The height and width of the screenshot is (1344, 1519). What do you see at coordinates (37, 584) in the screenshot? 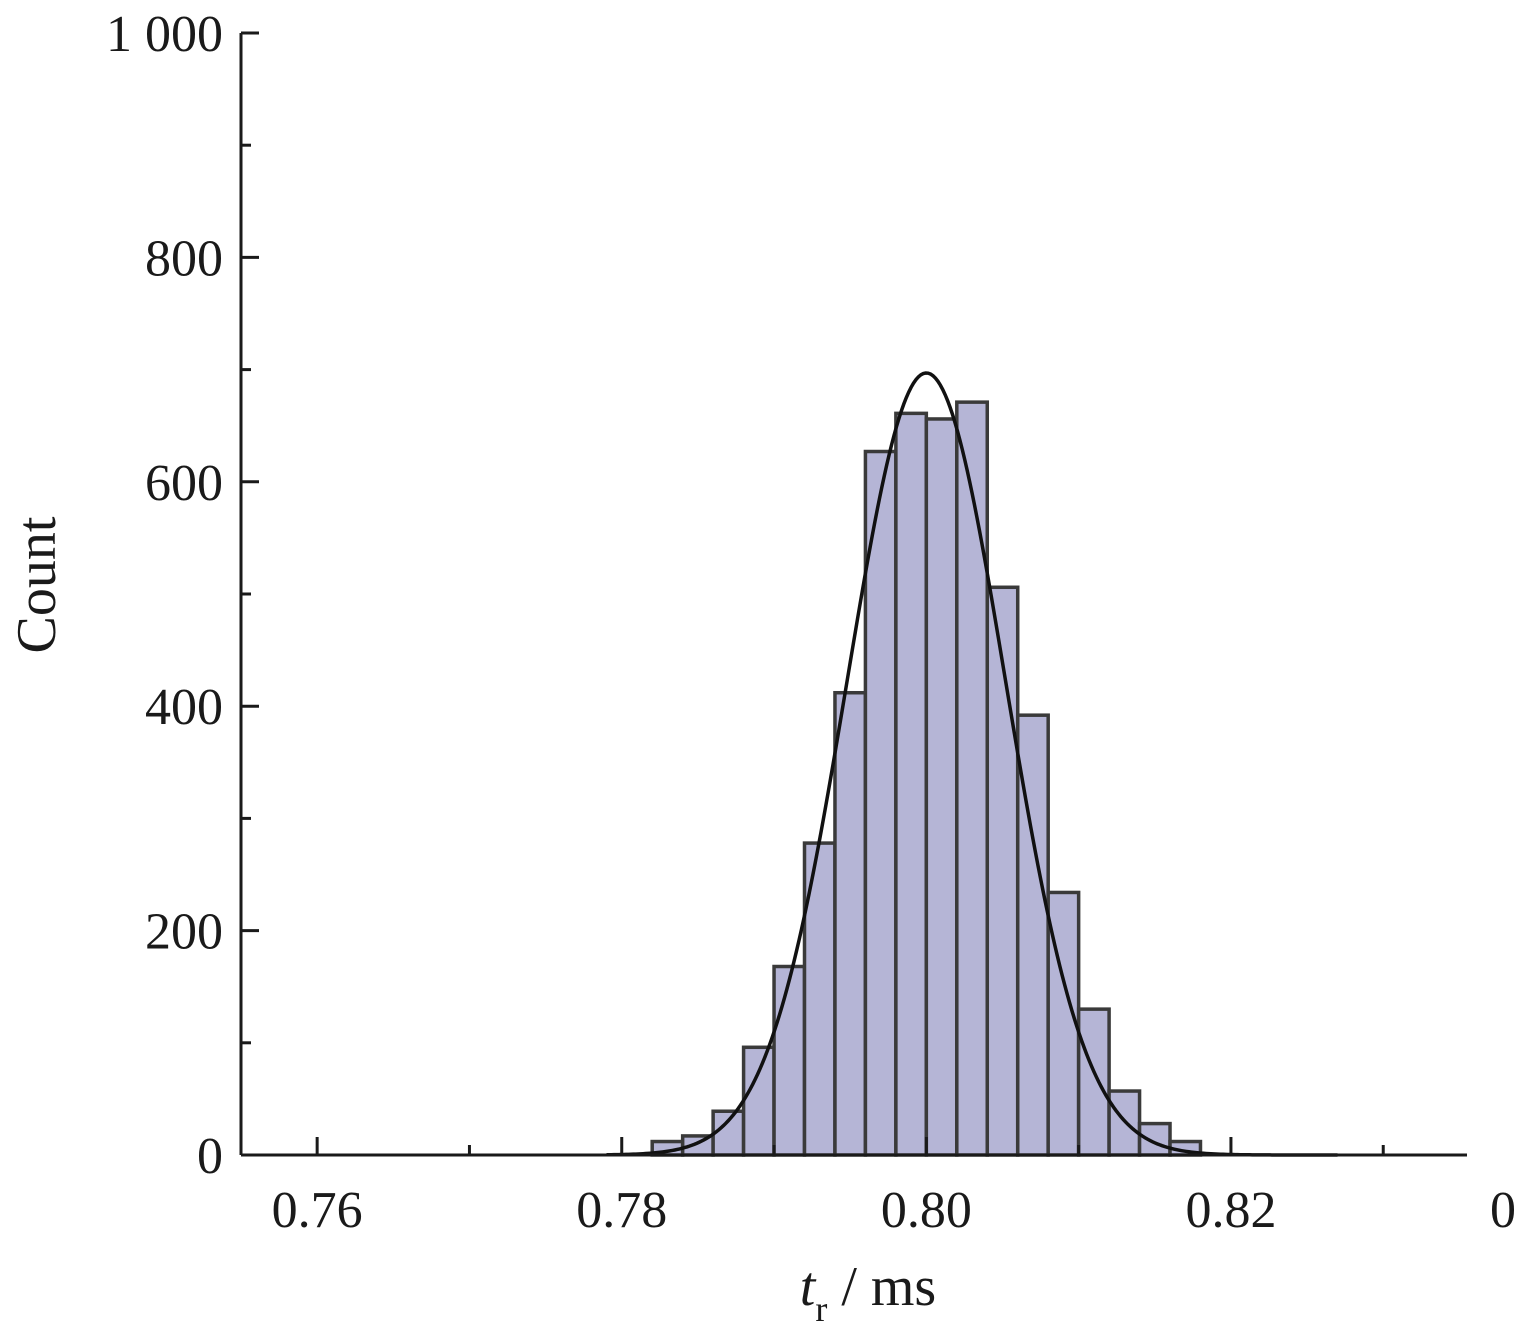
I see `y-axis-title: Count` at bounding box center [37, 584].